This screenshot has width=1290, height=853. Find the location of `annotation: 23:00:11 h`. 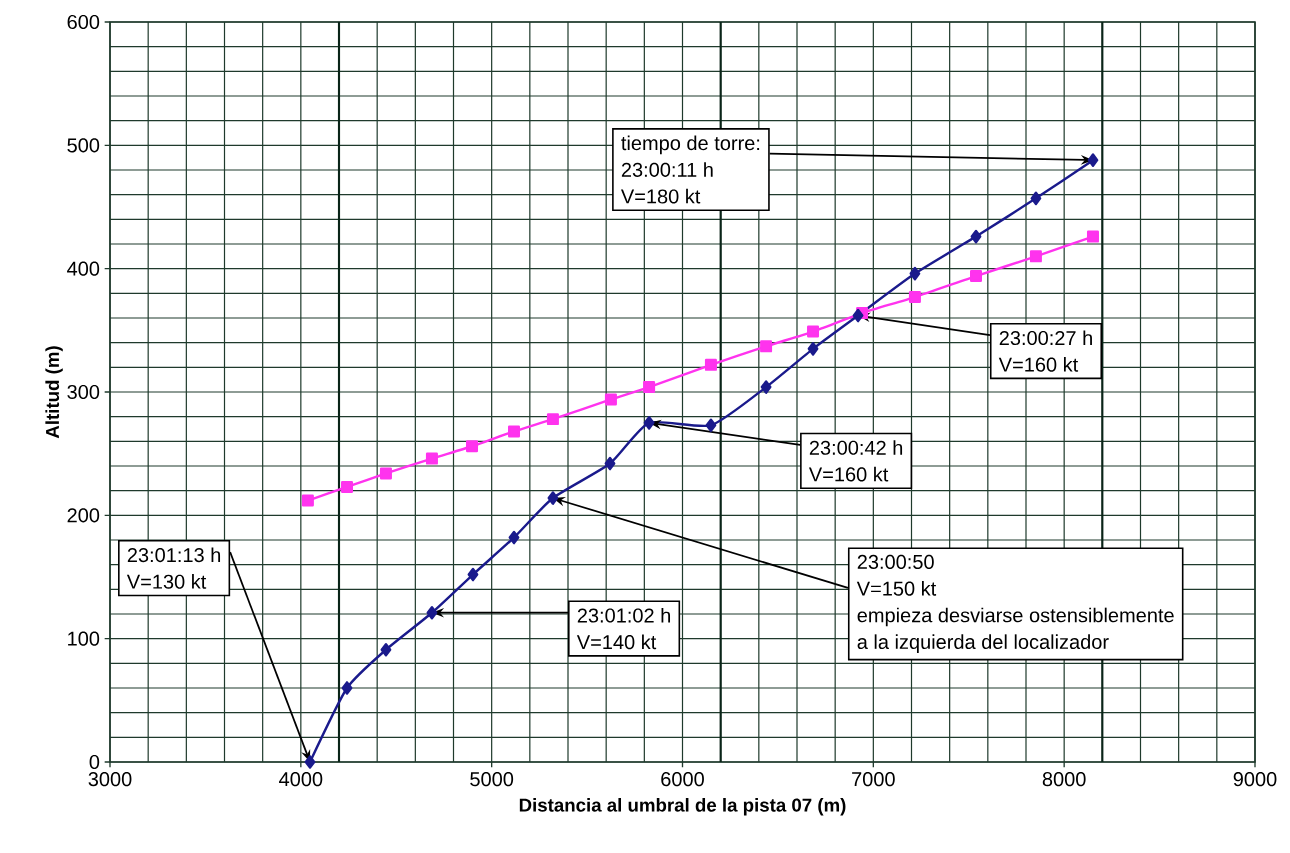

annotation: 23:00:11 h is located at coordinates (667, 169).